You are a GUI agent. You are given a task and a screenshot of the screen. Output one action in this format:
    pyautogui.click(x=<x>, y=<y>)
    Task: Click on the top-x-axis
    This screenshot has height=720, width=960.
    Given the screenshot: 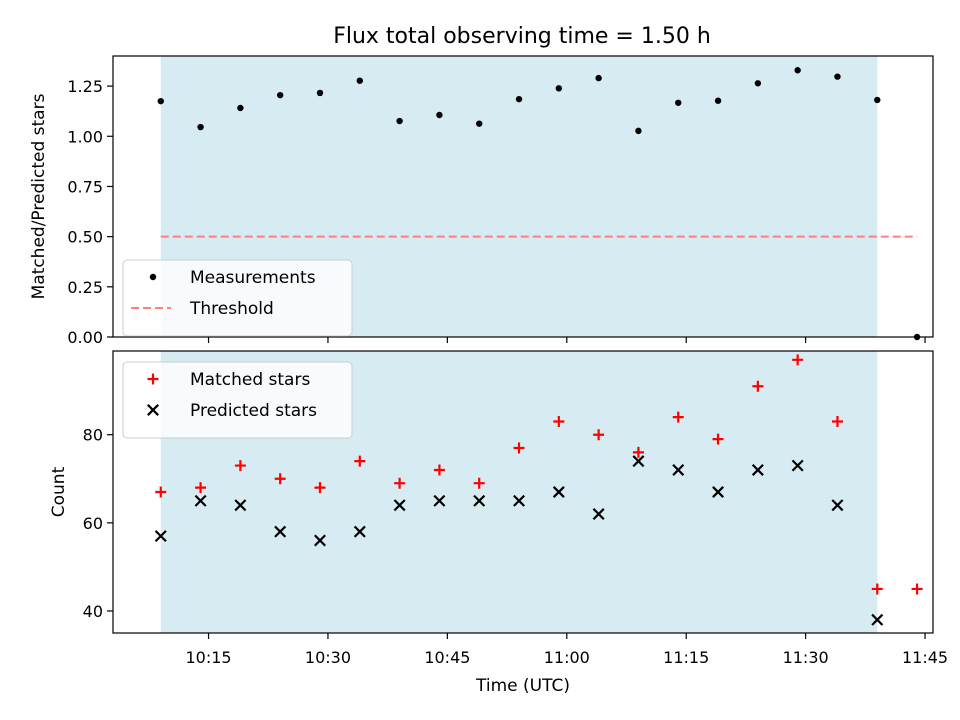 What is the action you would take?
    pyautogui.click(x=566, y=340)
    